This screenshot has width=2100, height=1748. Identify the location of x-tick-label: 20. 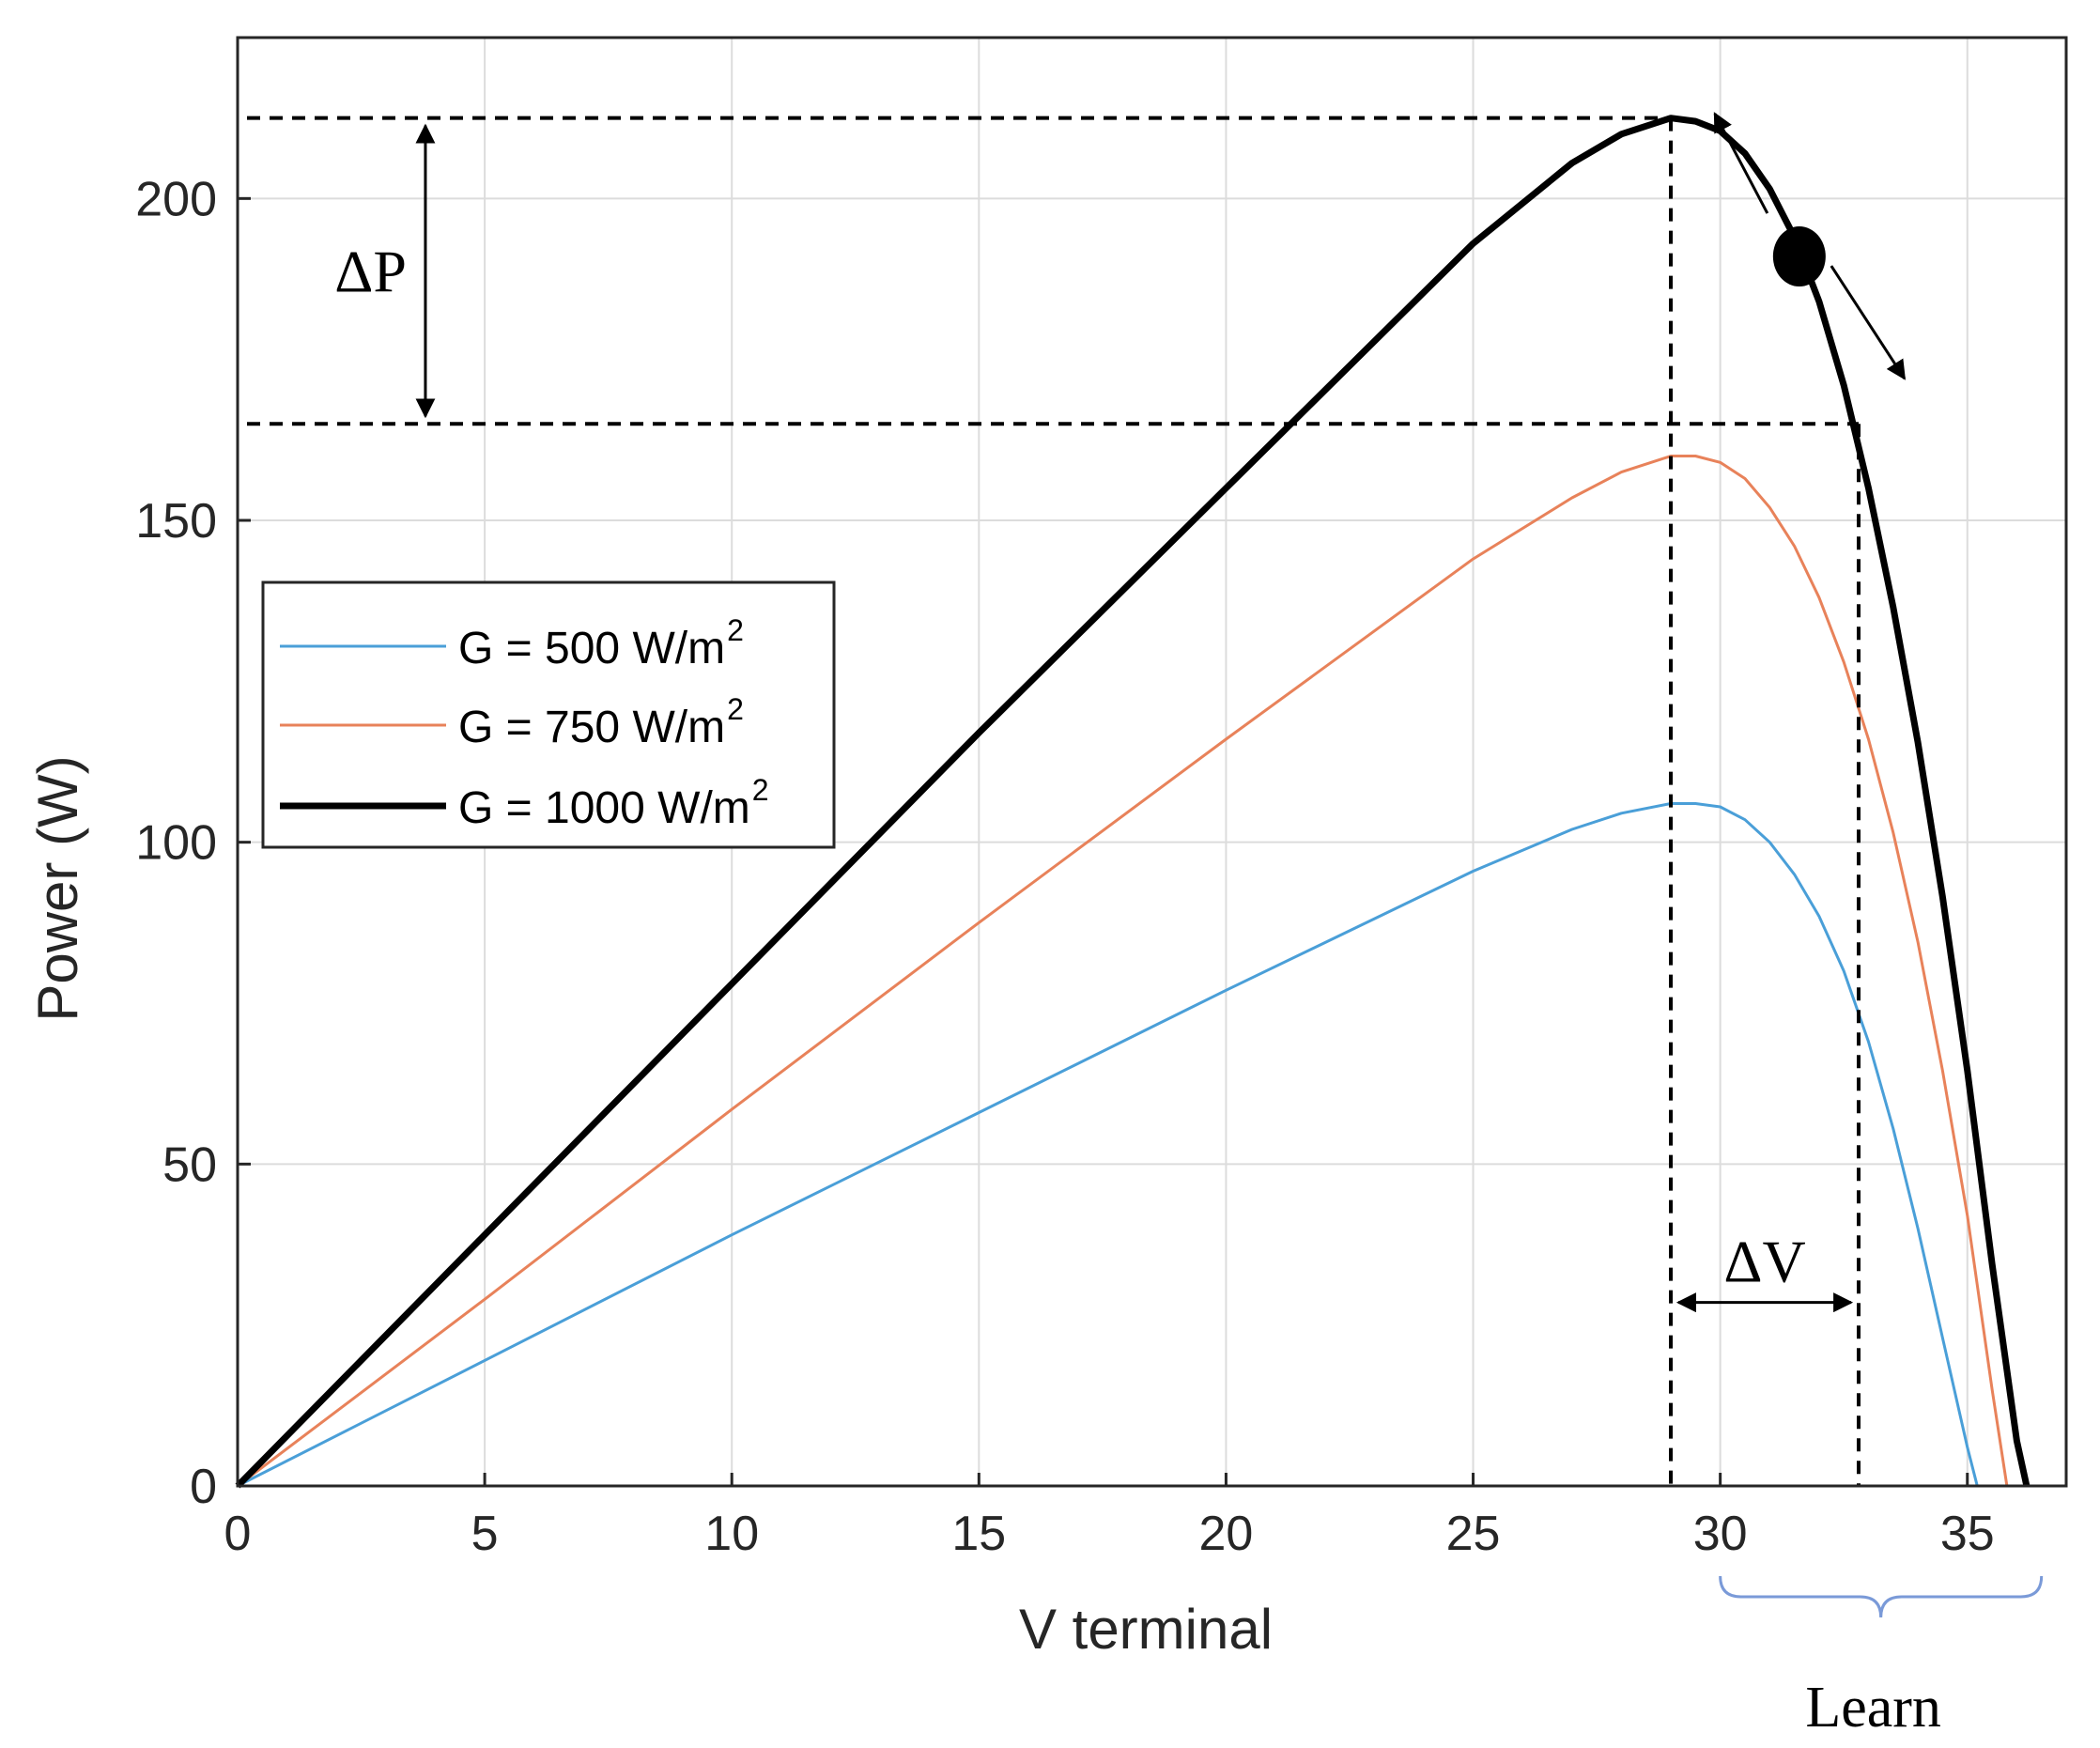
(1226, 1534).